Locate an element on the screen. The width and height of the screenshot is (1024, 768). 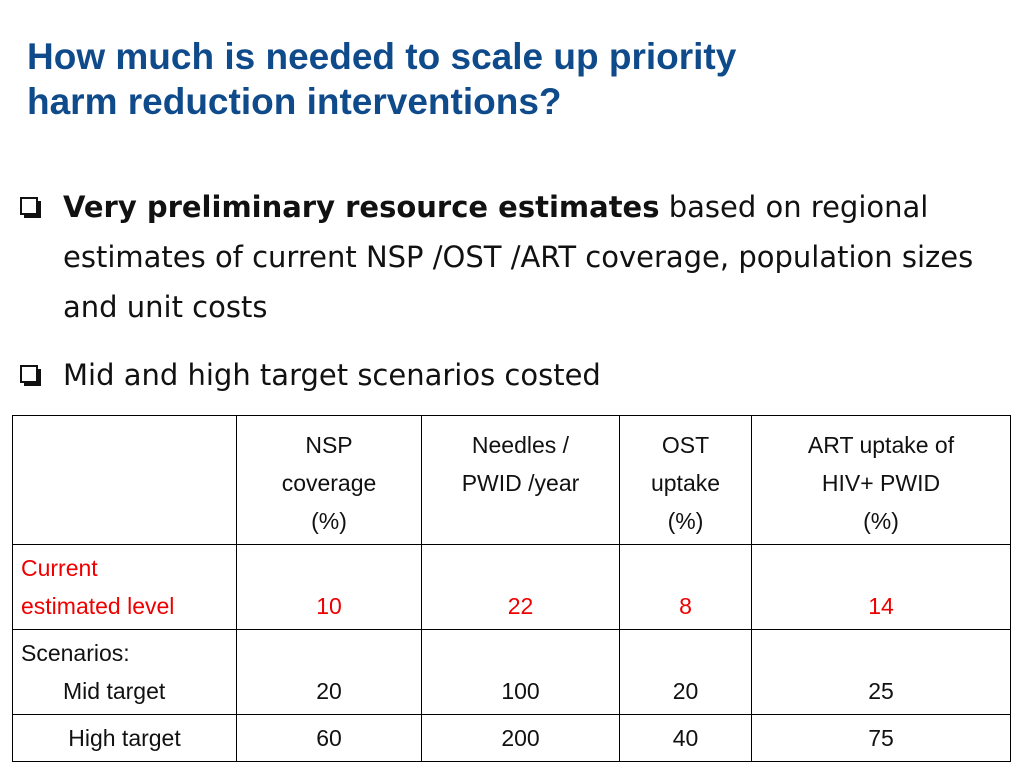
header-cell-empty is located at coordinates (124, 480).